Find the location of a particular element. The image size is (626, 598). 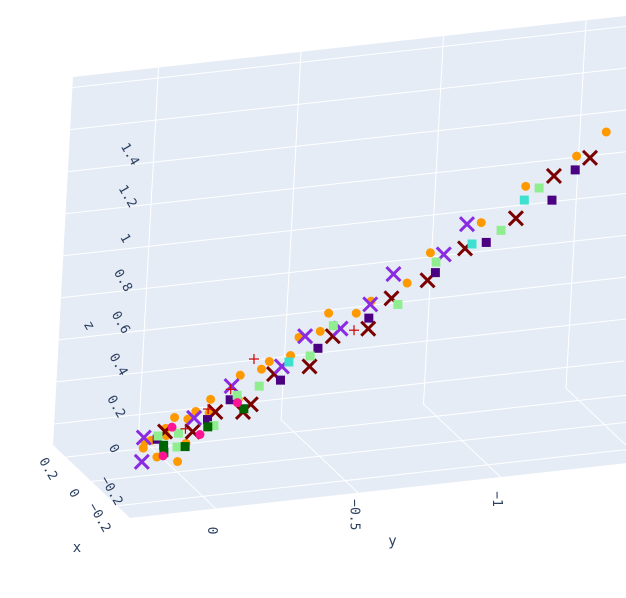

y-tick-label: −0.5 is located at coordinates (354, 514).